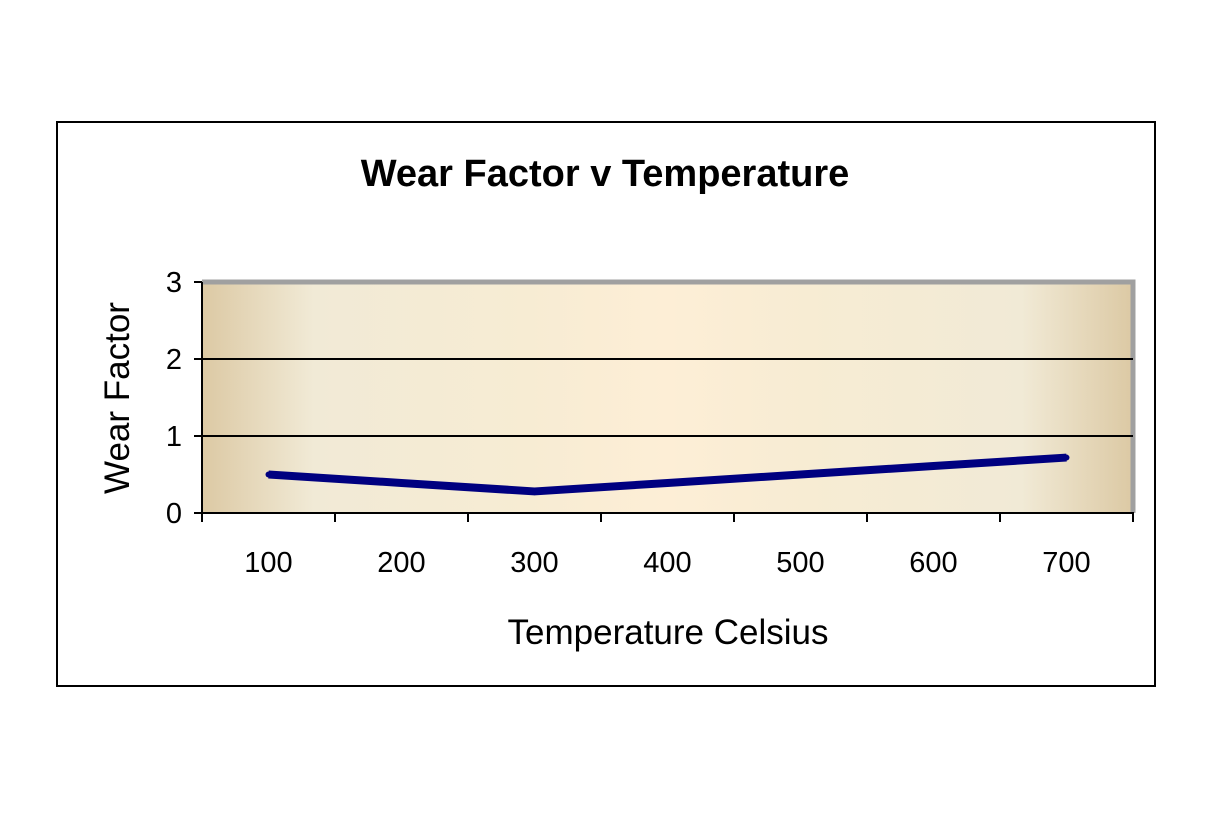 The height and width of the screenshot is (814, 1214). What do you see at coordinates (174, 360) in the screenshot?
I see `y-tick-label: 2` at bounding box center [174, 360].